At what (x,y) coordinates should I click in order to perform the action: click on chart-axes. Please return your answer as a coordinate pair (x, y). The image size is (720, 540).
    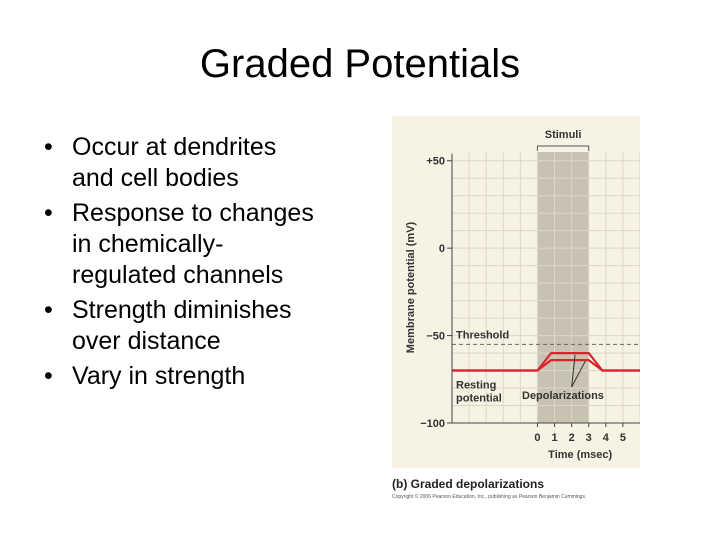
    Looking at the image, I should click on (545, 289).